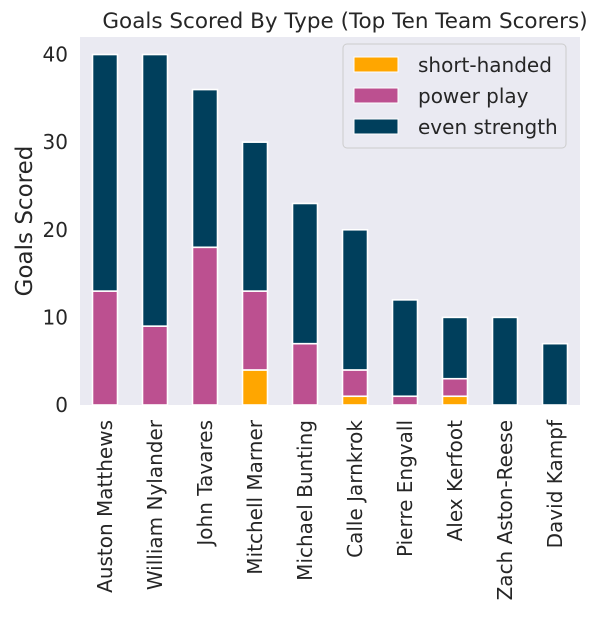 The image size is (599, 621). I want to click on x-tick-label: Auston Matthews, so click(105, 506).